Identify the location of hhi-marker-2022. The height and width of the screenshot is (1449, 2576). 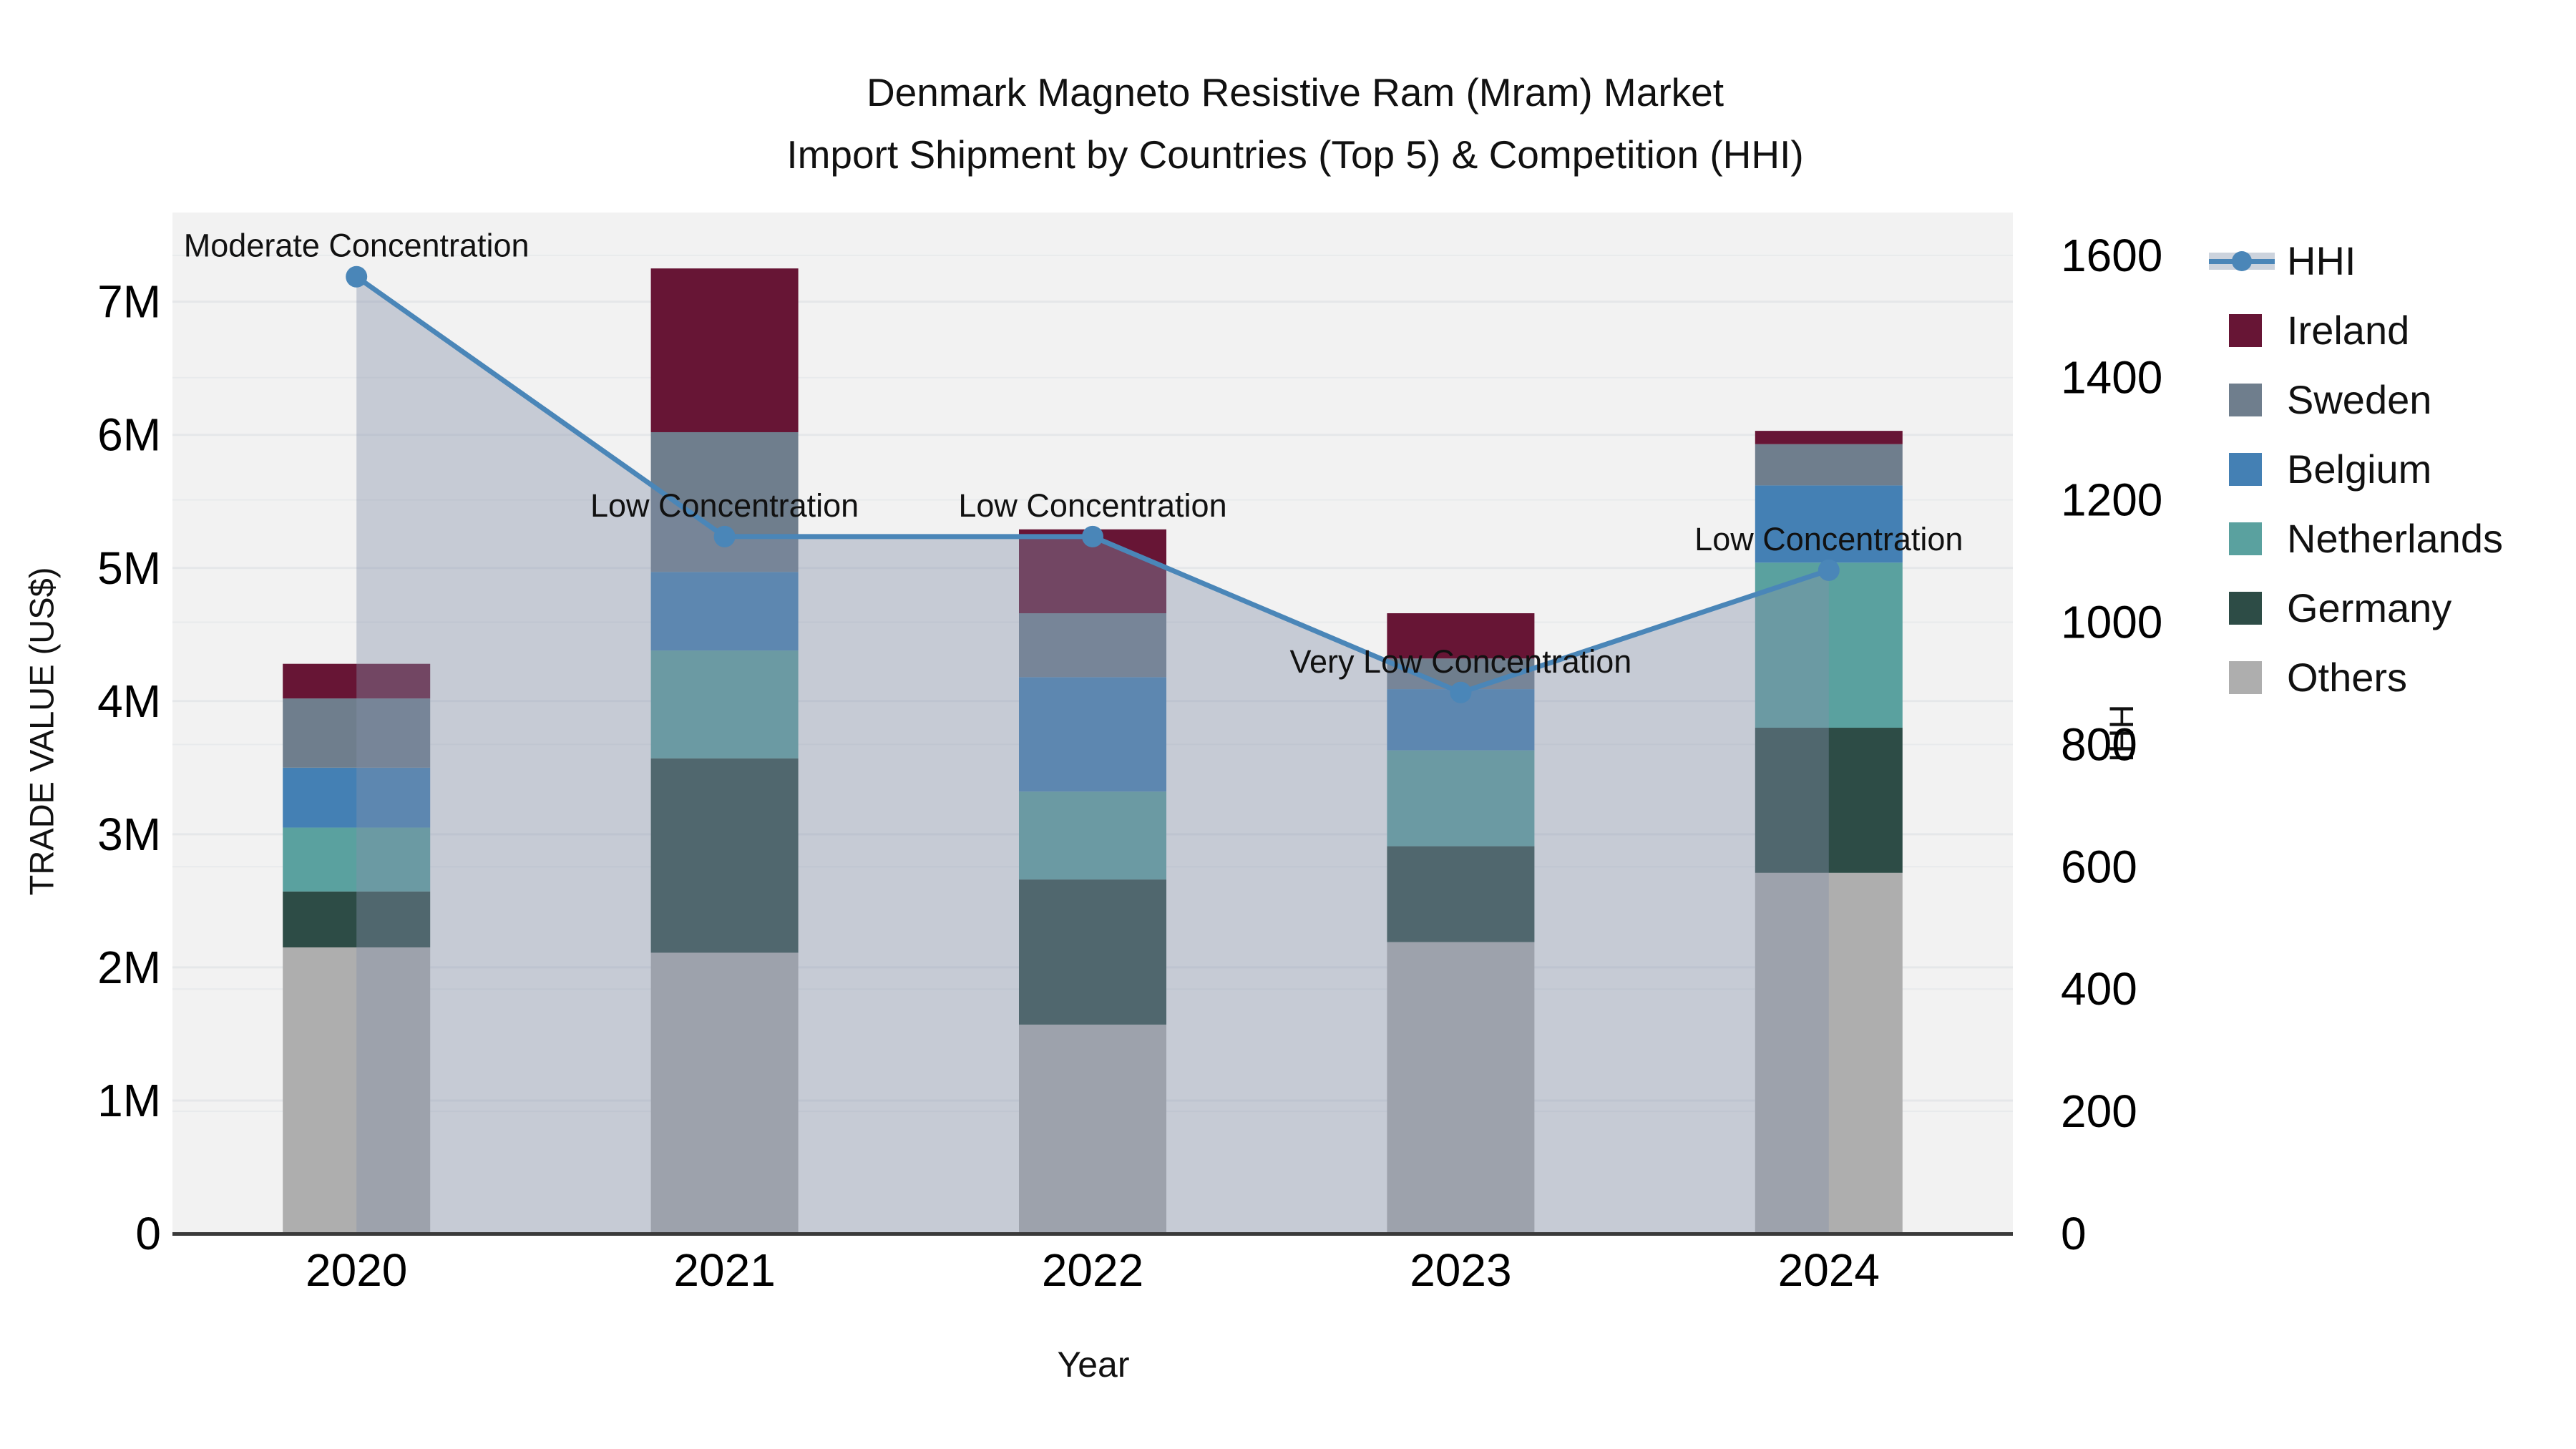
(1092, 536).